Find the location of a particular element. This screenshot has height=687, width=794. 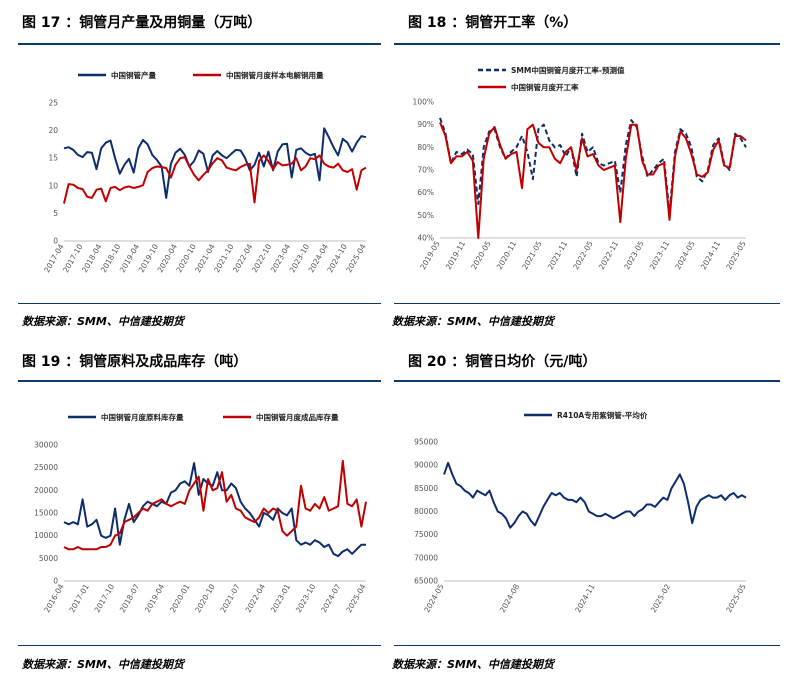

y-tick-label: 90000 is located at coordinates (426, 465).